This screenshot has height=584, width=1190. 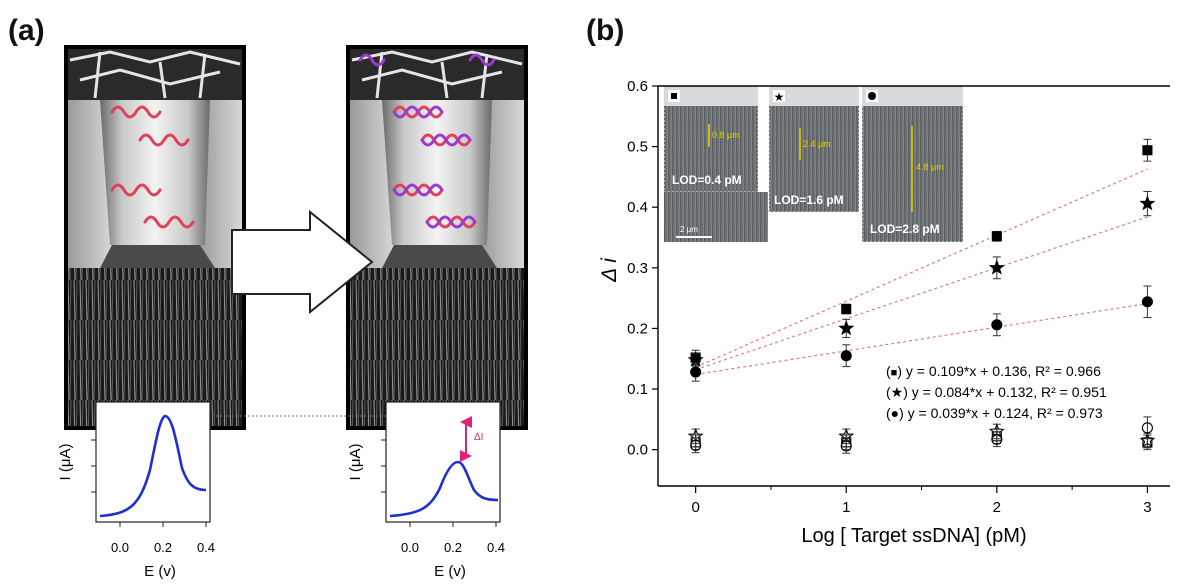 What do you see at coordinates (637, 147) in the screenshot?
I see `y-tick-label: 0.5` at bounding box center [637, 147].